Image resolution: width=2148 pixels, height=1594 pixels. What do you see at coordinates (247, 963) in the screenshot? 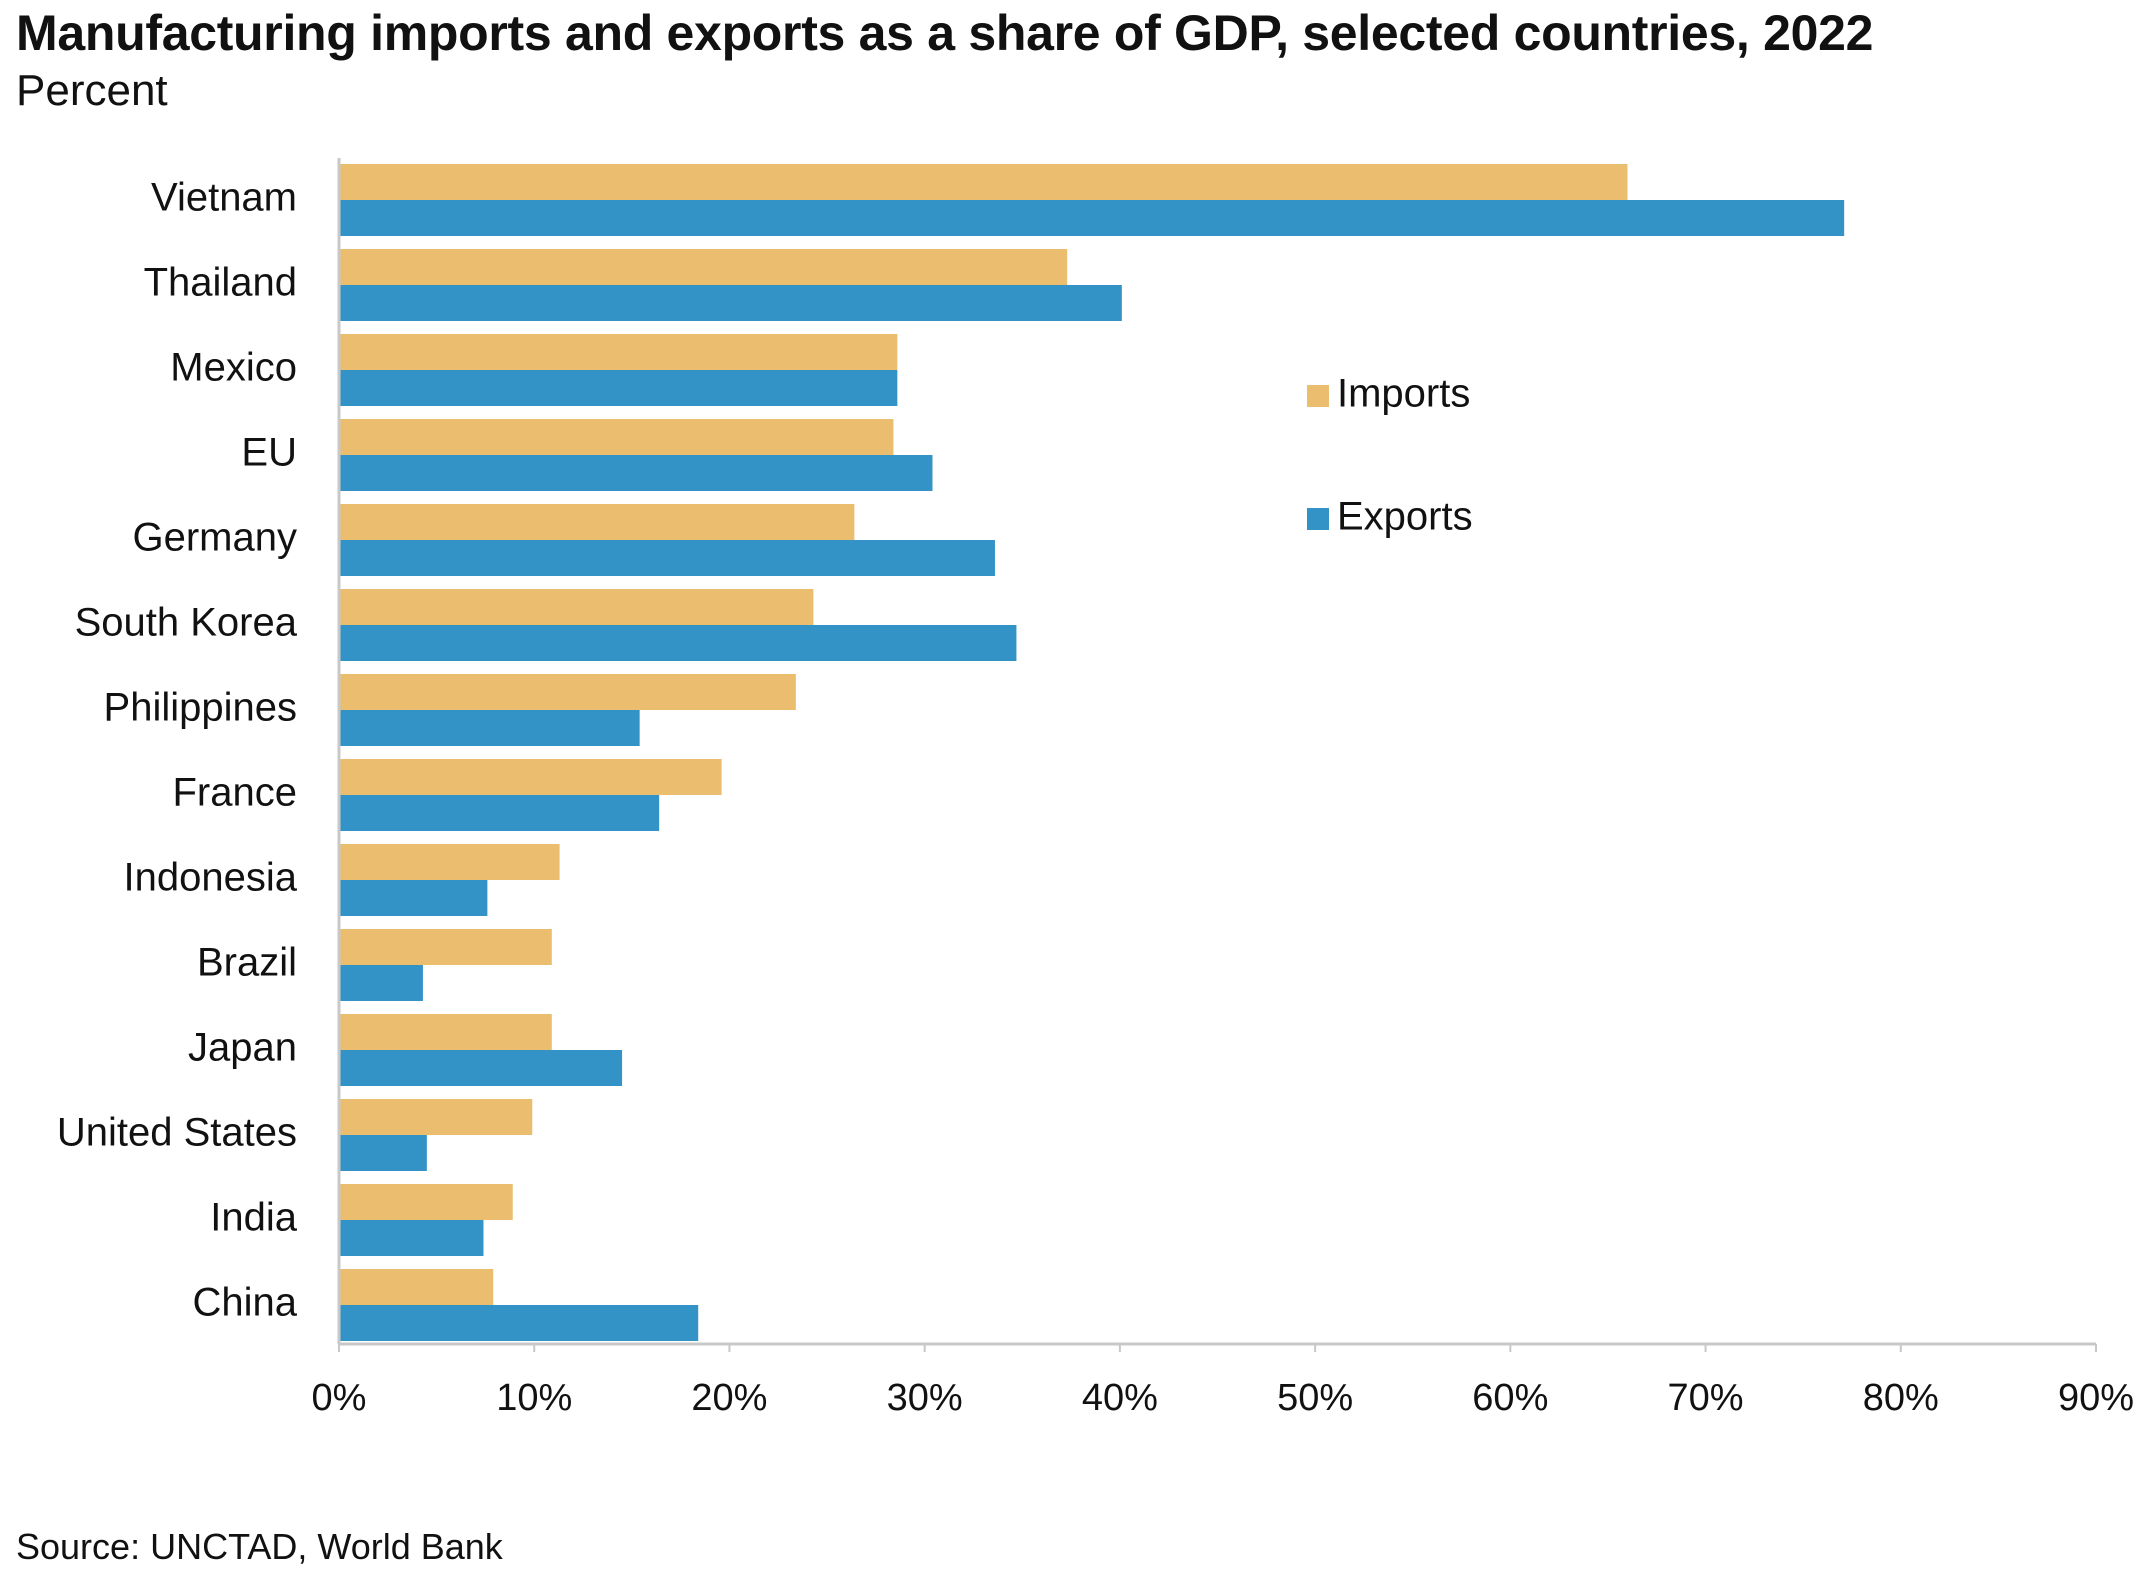
I see `category-label: Brazil` at bounding box center [247, 963].